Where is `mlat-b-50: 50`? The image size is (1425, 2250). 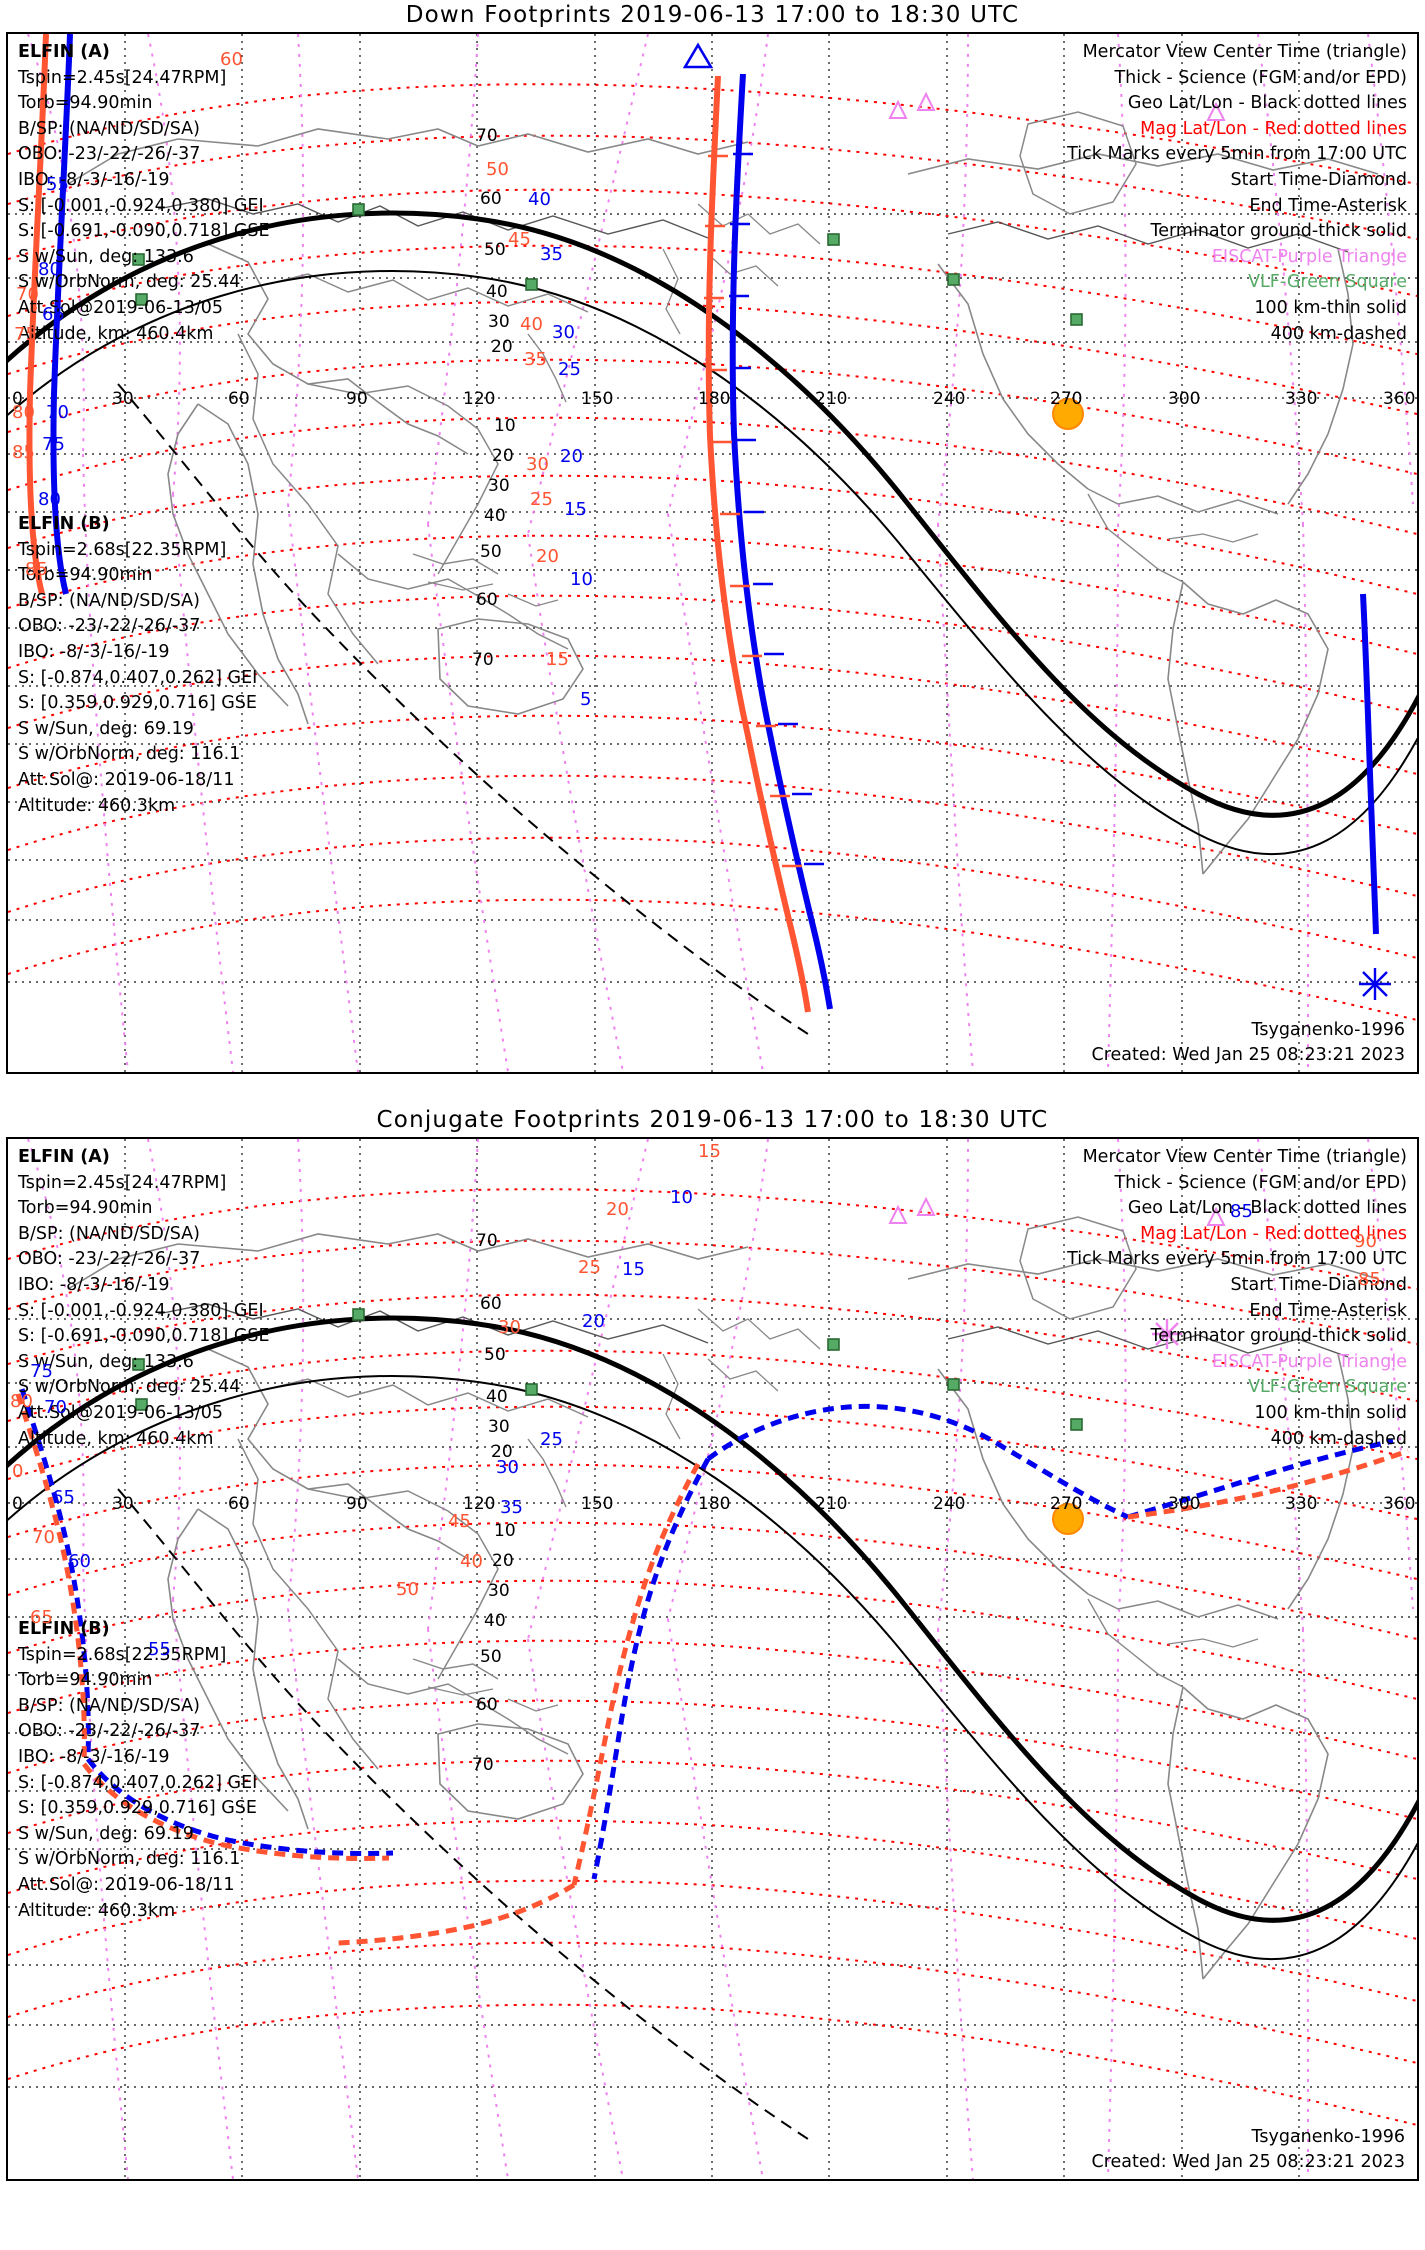 mlat-b-50: 50 is located at coordinates (497, 169).